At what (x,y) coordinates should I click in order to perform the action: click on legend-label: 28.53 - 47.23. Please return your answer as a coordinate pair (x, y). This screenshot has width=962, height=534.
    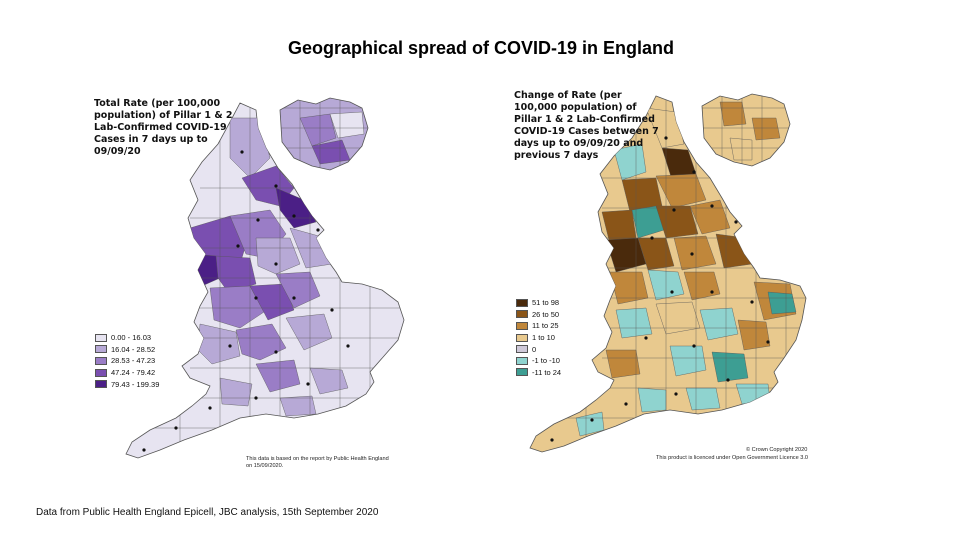
    Looking at the image, I should click on (133, 361).